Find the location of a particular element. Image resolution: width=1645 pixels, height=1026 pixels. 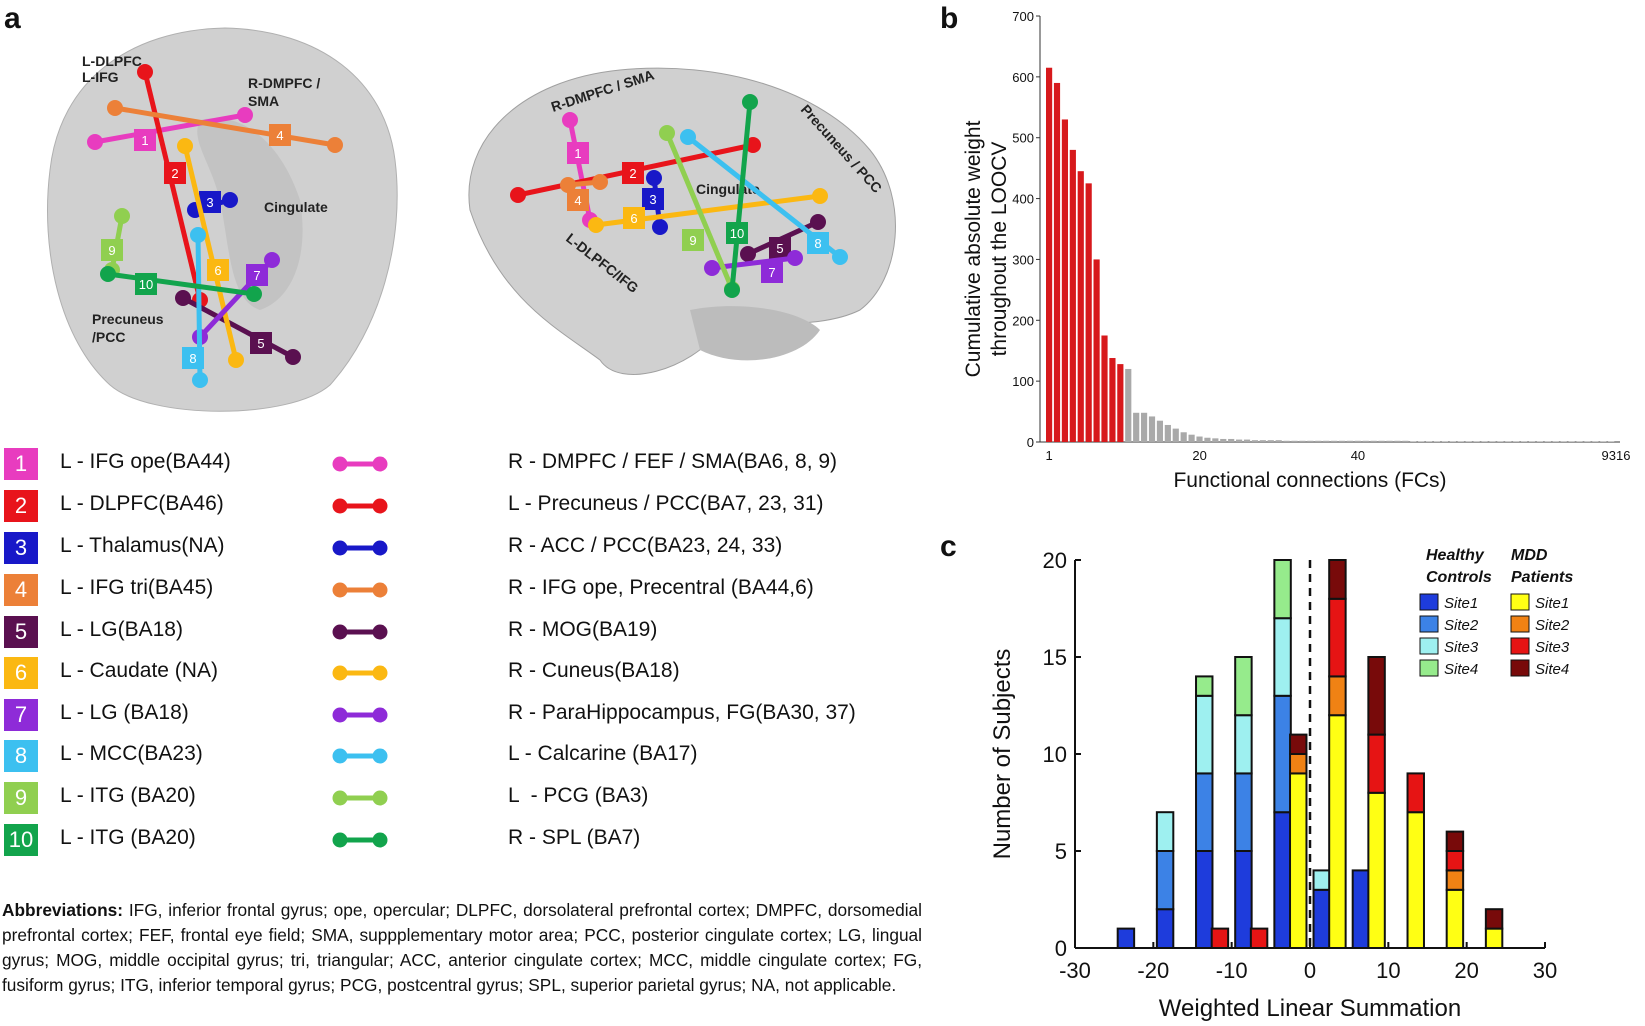

b-y-tick-label: 700 is located at coordinates (1023, 16).